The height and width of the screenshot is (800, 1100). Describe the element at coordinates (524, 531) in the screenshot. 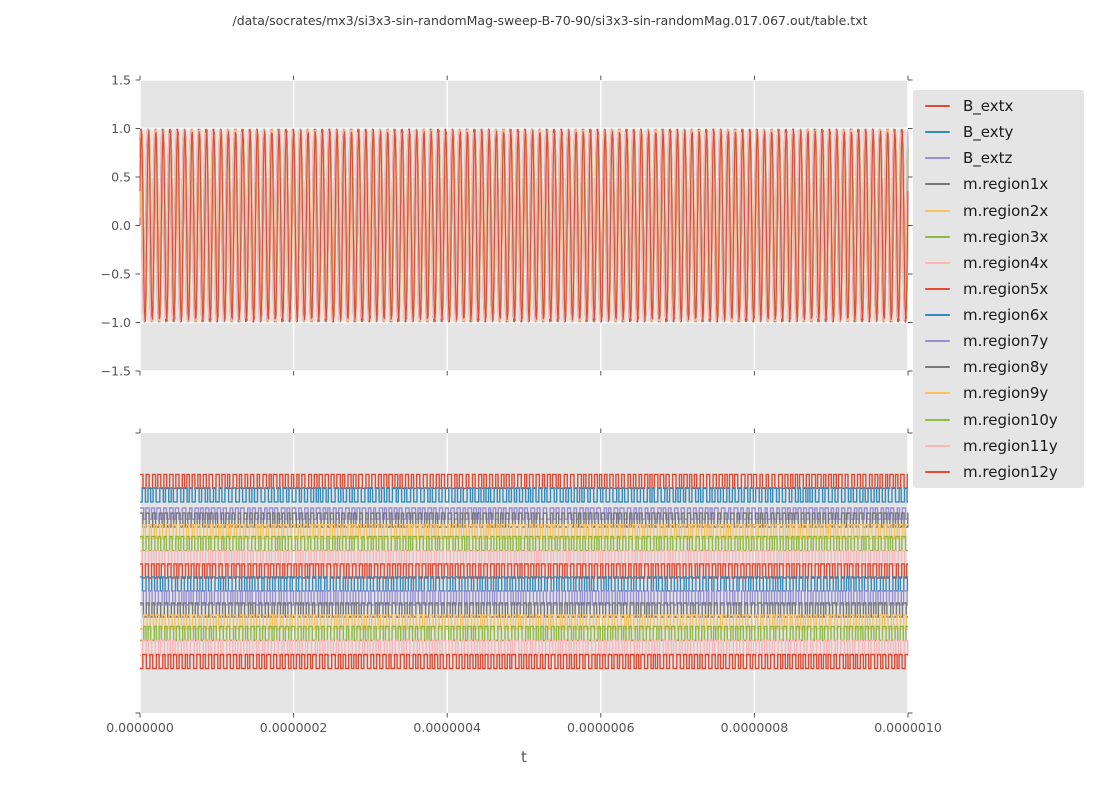

I see `series-line-m.region2x` at that location.